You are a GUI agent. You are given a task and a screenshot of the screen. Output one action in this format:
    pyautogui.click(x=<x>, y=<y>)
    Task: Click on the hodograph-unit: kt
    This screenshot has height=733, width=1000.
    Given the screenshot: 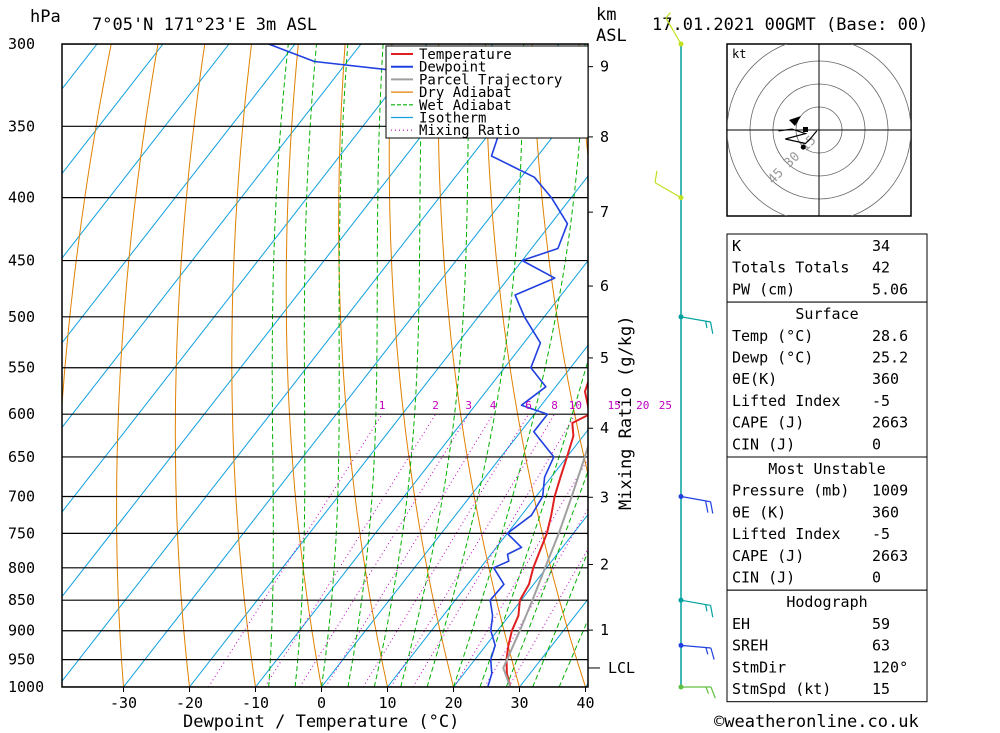 What is the action you would take?
    pyautogui.click(x=739, y=54)
    